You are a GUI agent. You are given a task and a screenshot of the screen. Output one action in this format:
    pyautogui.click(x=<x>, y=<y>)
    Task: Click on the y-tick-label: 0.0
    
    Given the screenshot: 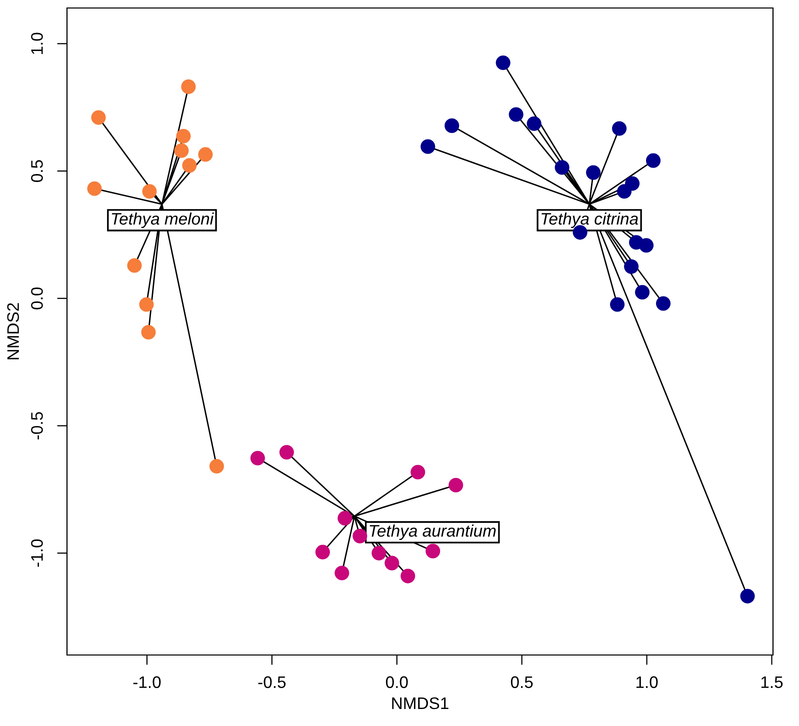 What is the action you would take?
    pyautogui.click(x=37, y=298)
    